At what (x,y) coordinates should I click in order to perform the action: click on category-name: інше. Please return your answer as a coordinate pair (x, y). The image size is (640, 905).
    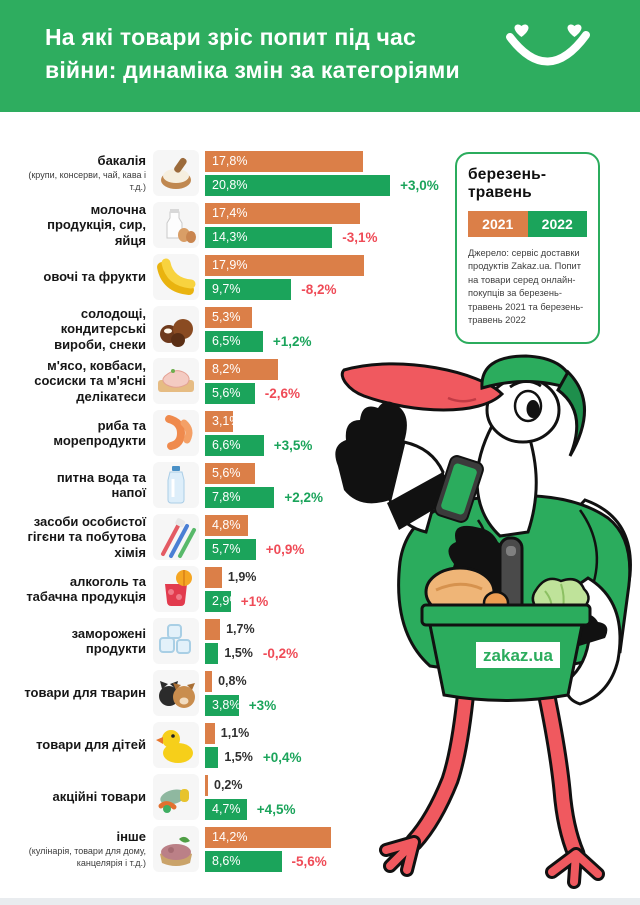
    Looking at the image, I should click on (131, 837).